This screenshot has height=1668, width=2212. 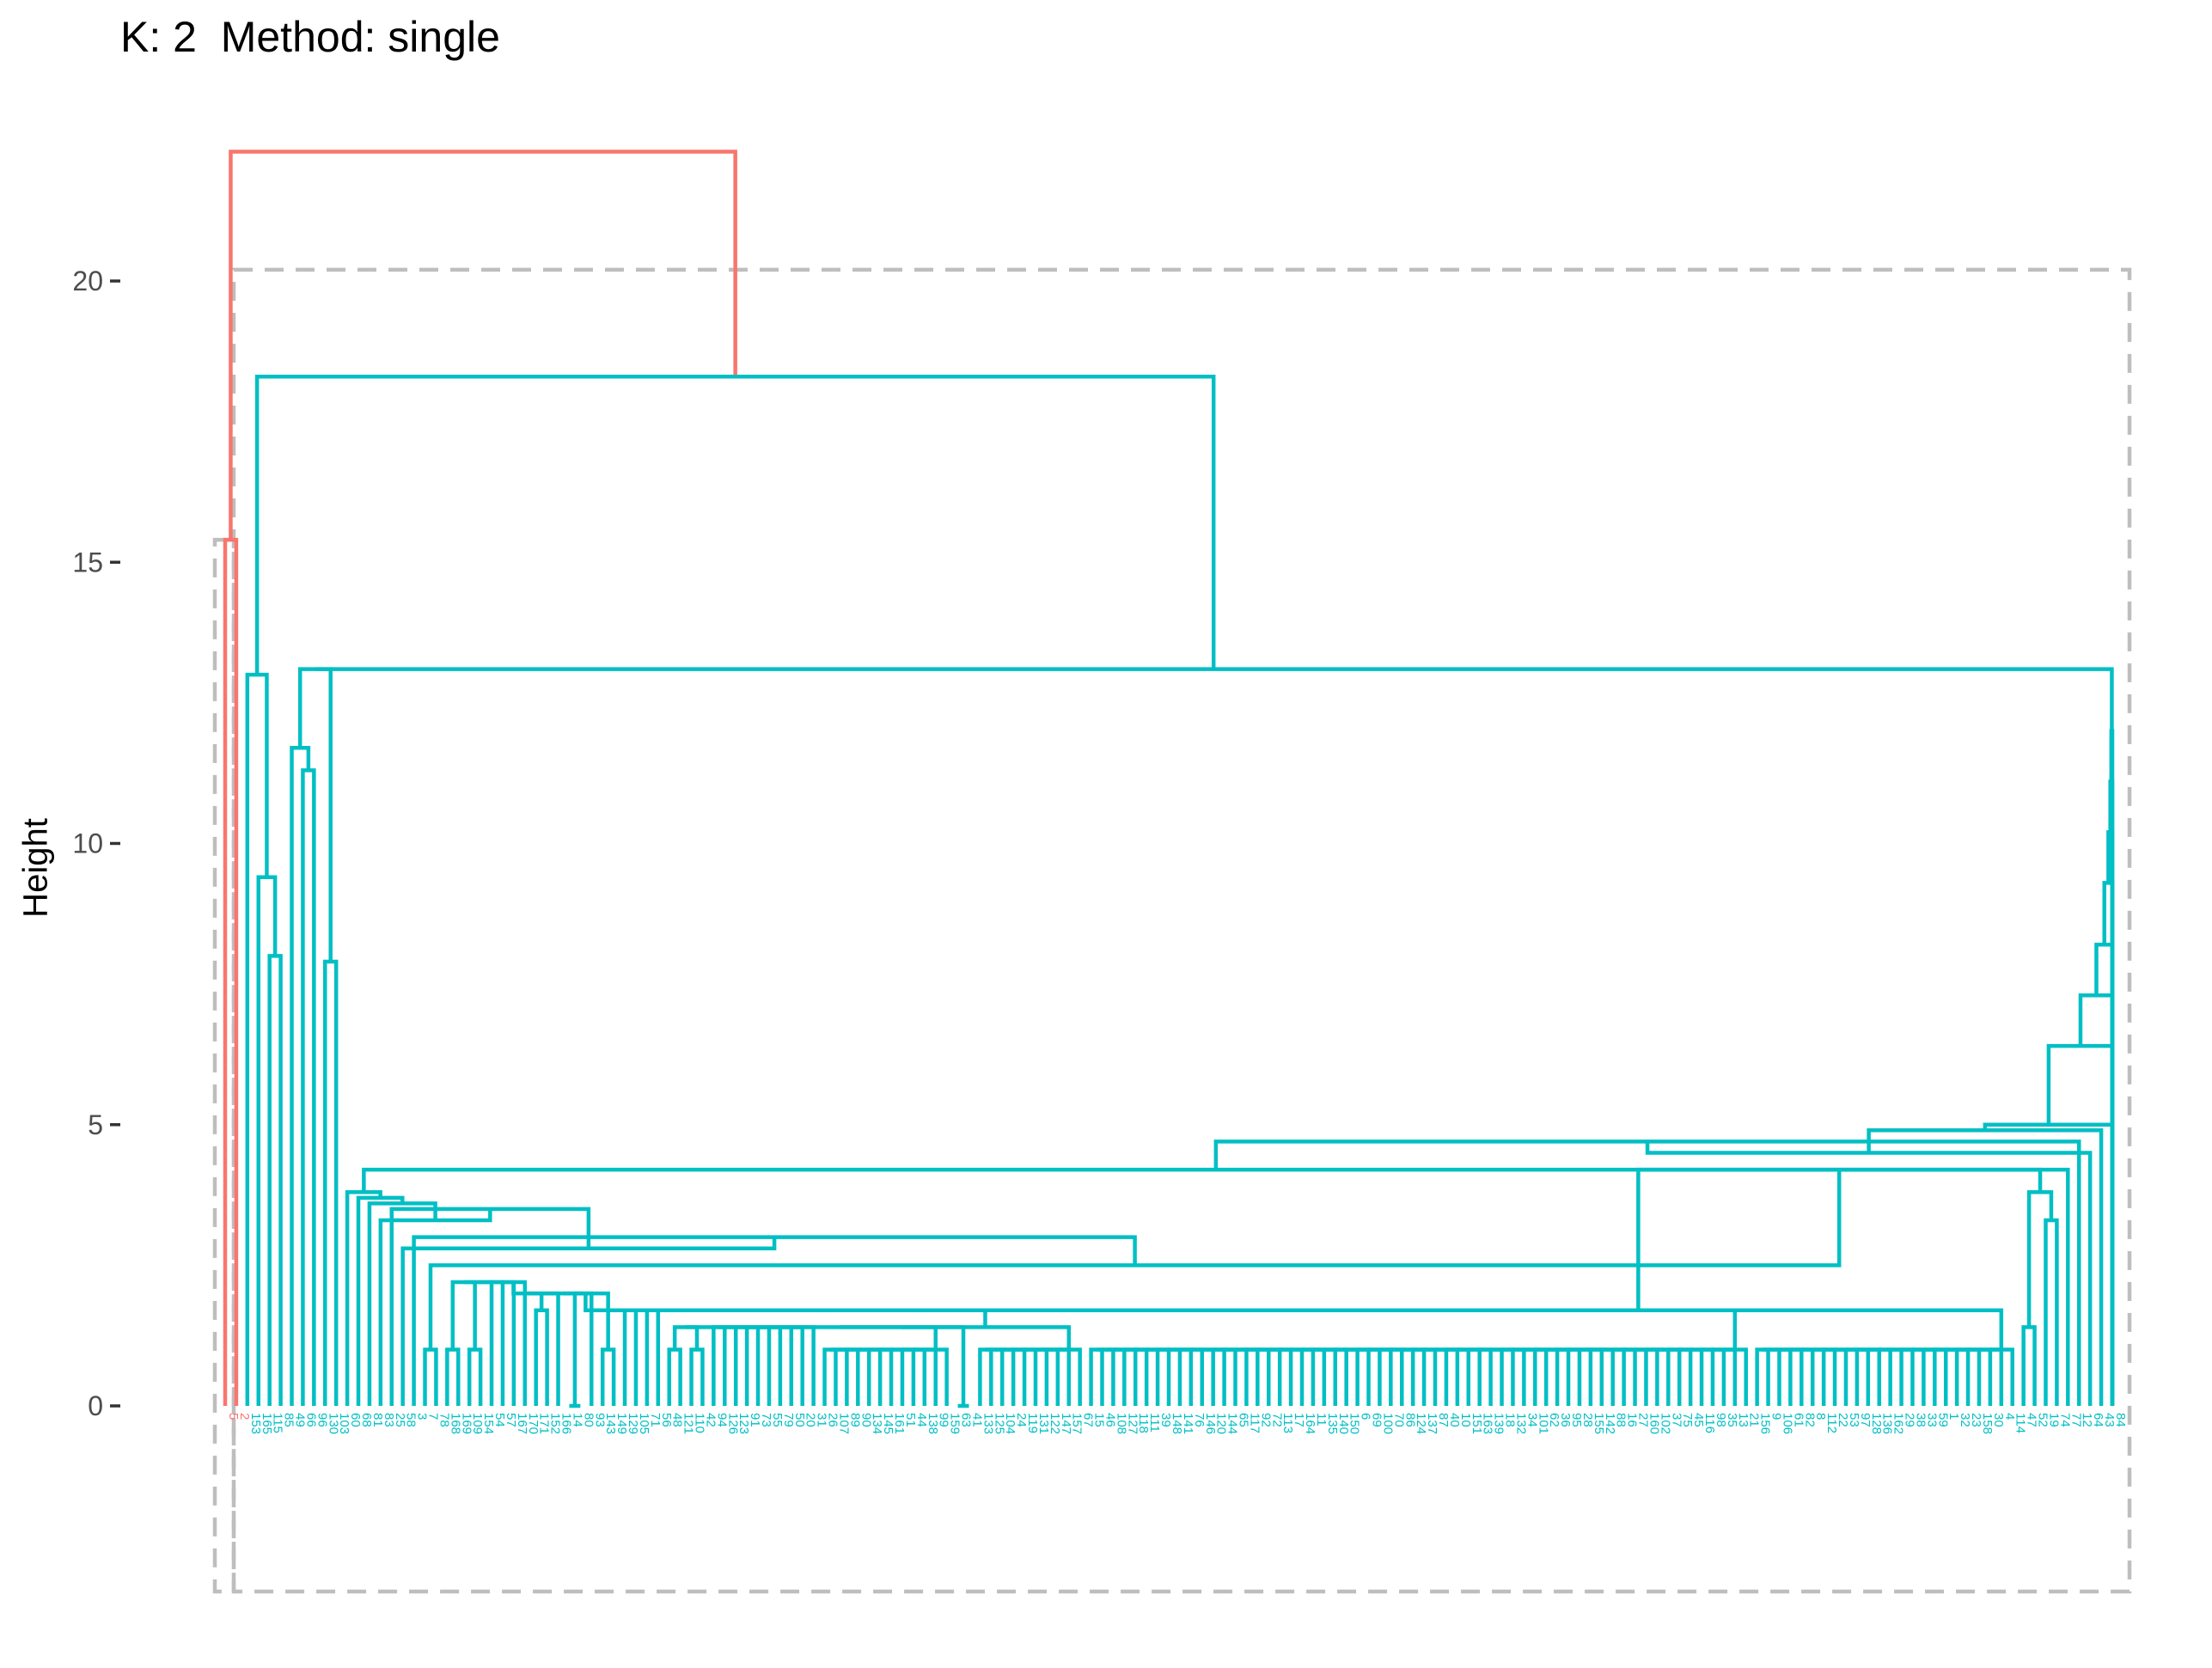 I want to click on leaf-label-152: 152, so click(x=556, y=1423).